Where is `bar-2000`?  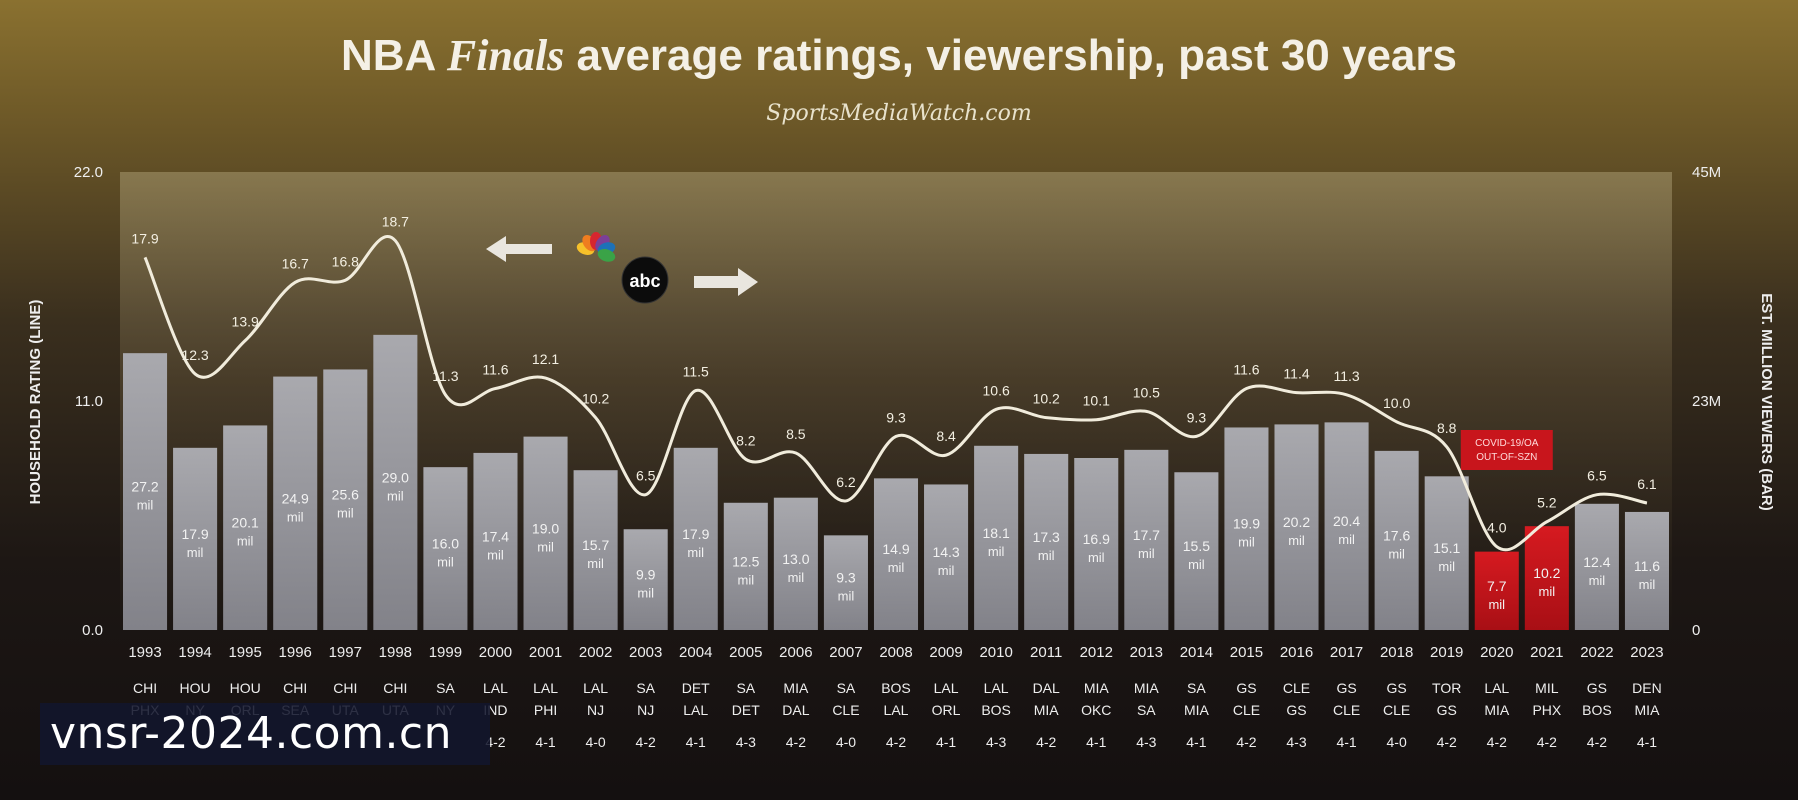
bar-2000 is located at coordinates (495, 541).